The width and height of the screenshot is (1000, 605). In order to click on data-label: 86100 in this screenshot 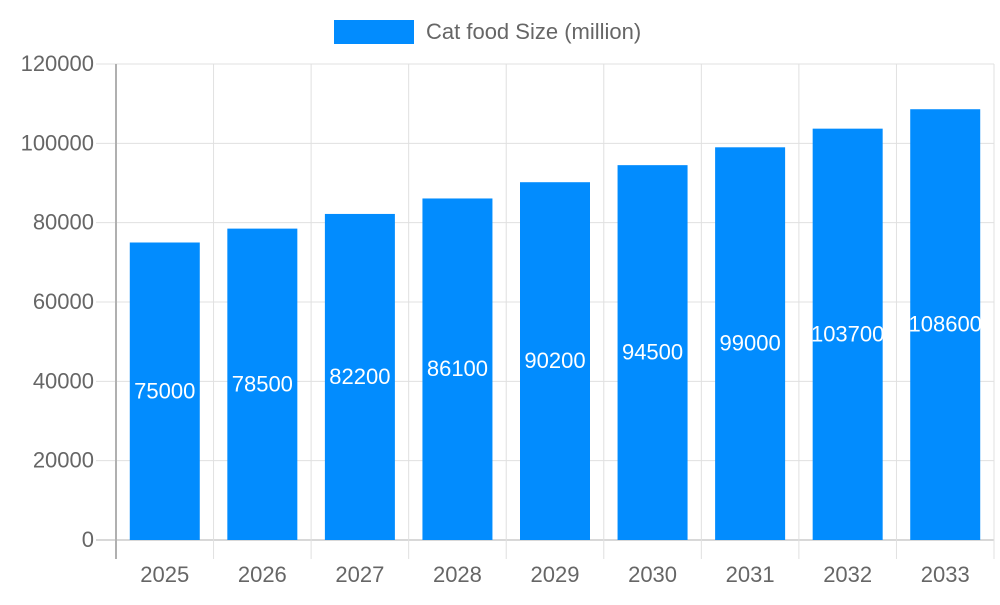, I will do `click(457, 368)`.